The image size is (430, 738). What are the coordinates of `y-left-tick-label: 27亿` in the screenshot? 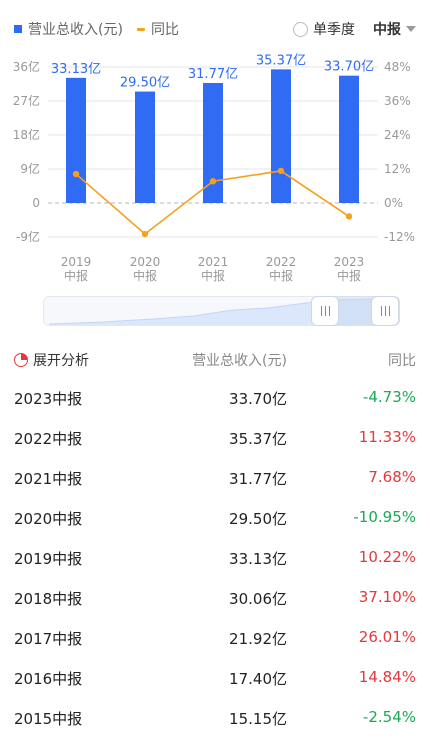 It's located at (26, 100).